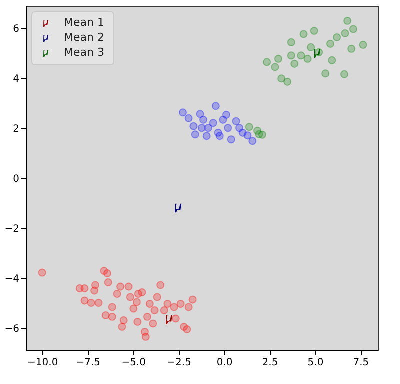 This screenshot has height=384, width=400. Describe the element at coordinates (84, 52) in the screenshot. I see `legend-label: Mean 3` at that location.